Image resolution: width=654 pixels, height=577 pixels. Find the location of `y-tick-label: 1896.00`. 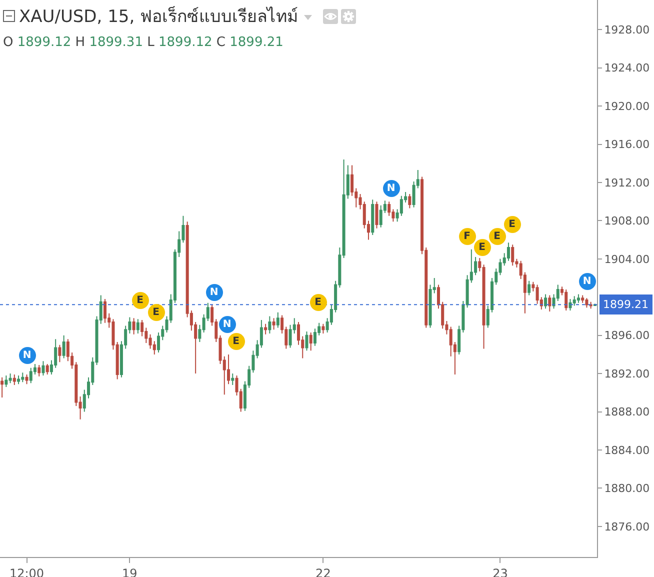

y-tick-label: 1896.00 is located at coordinates (627, 335).